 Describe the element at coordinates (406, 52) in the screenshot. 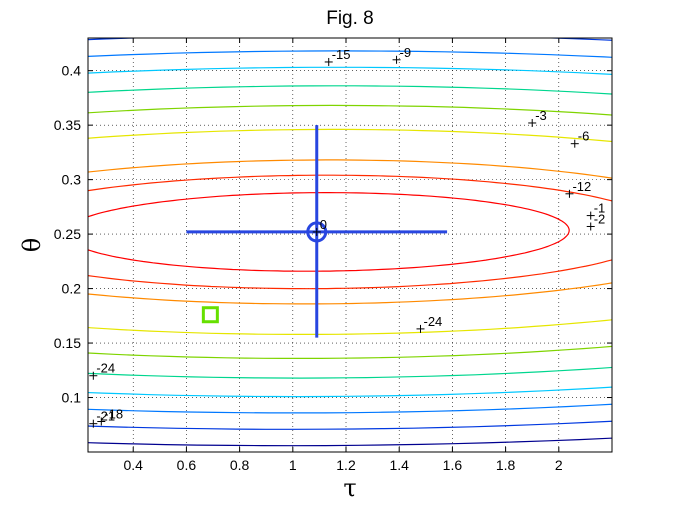

I see `contour-label: -9` at that location.